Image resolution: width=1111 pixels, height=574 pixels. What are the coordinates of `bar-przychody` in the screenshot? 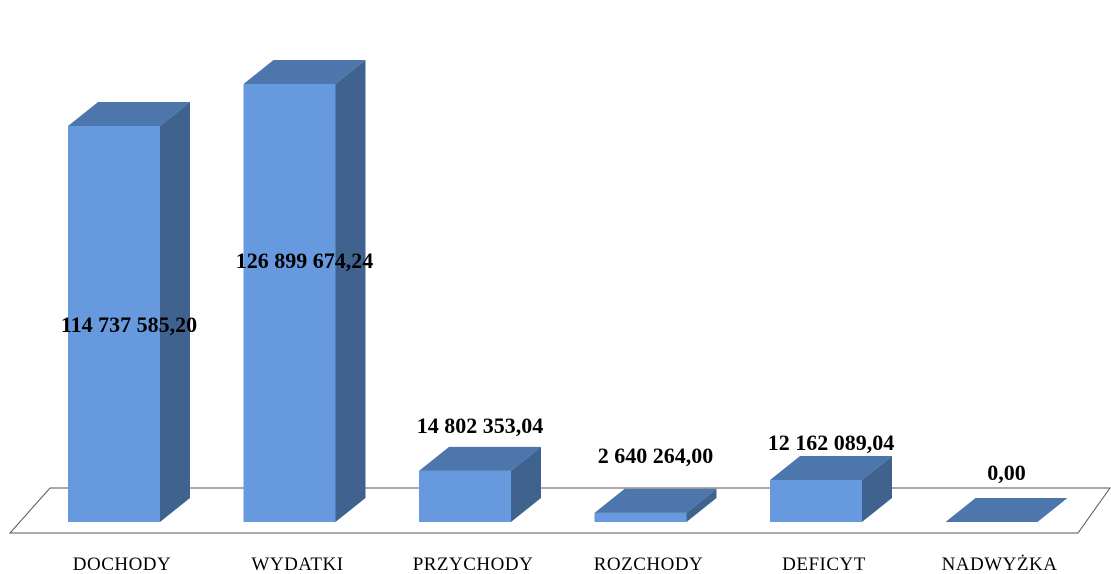 It's located at (480, 484).